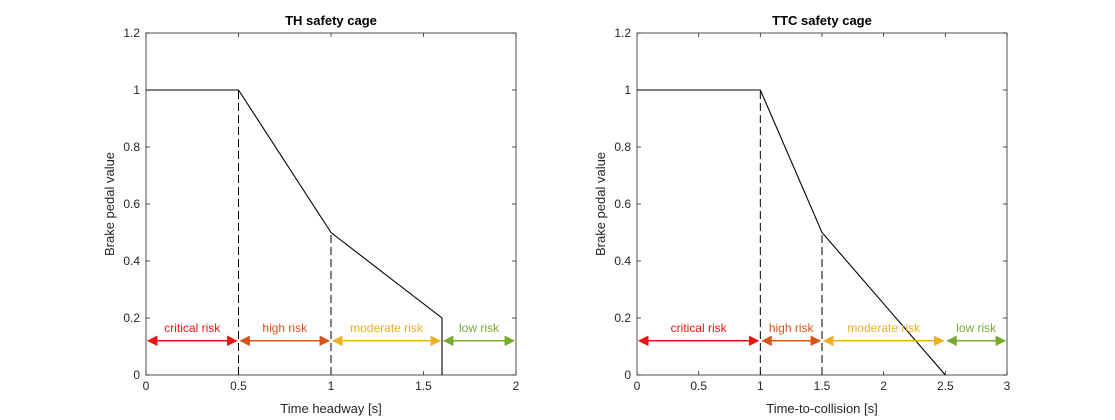  What do you see at coordinates (331, 20) in the screenshot?
I see `chart-title: TH safety cage` at bounding box center [331, 20].